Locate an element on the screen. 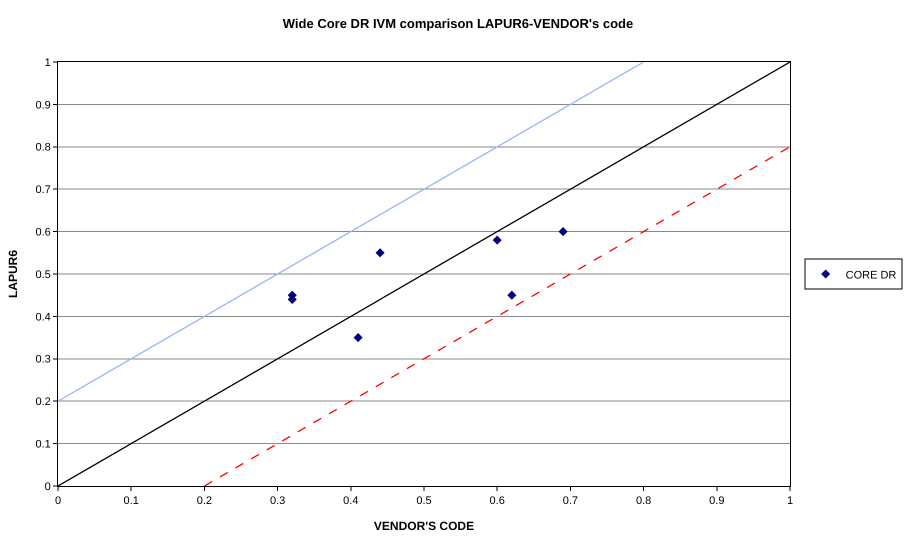 The image size is (916, 543). y-axis-title: LAPUR6 is located at coordinates (13, 274).